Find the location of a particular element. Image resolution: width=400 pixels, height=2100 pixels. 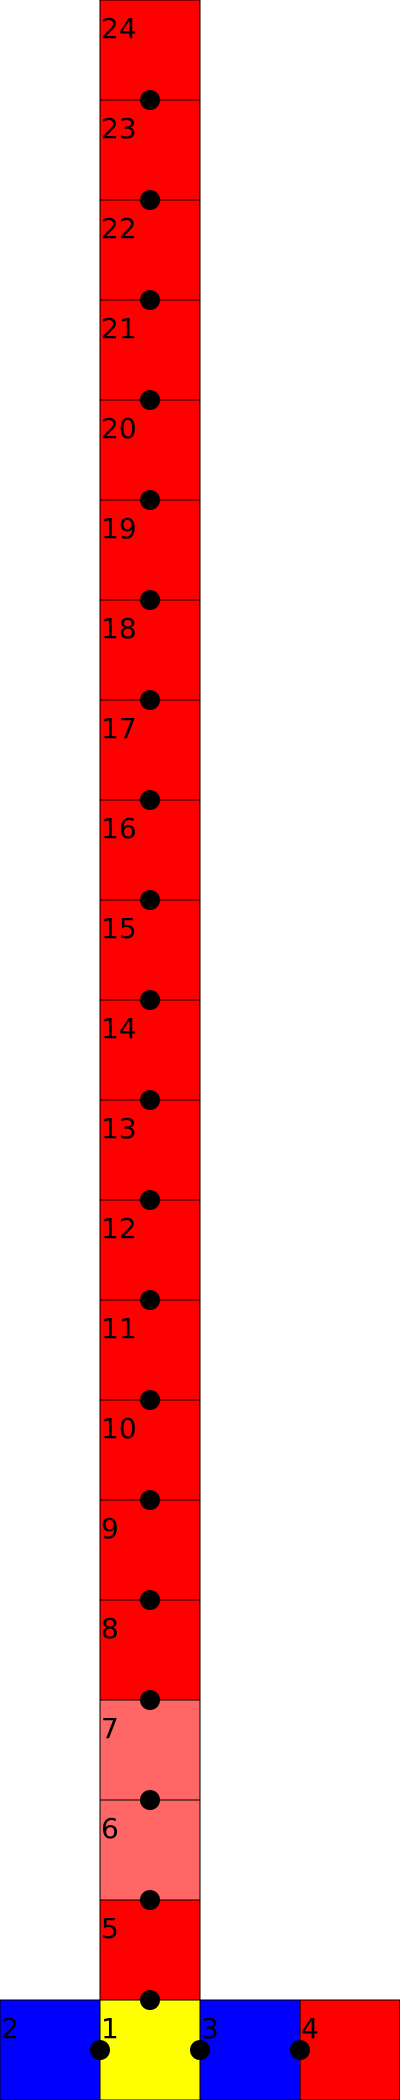

cell-20: 20 is located at coordinates (150, 450).